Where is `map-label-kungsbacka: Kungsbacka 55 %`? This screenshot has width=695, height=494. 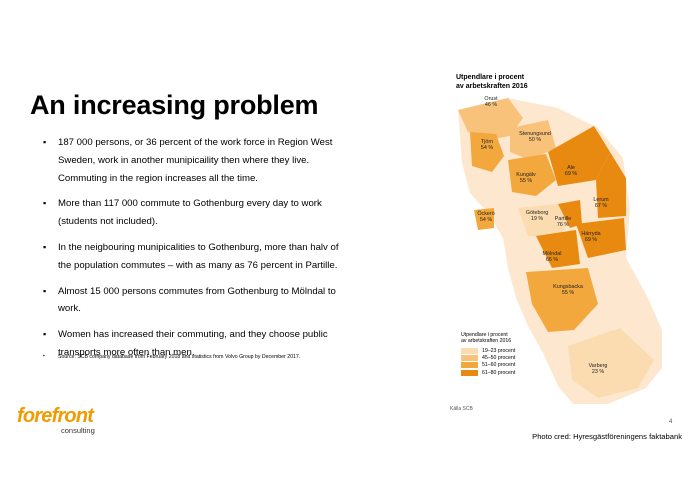
map-label-kungsbacka: Kungsbacka 55 % is located at coordinates (568, 290).